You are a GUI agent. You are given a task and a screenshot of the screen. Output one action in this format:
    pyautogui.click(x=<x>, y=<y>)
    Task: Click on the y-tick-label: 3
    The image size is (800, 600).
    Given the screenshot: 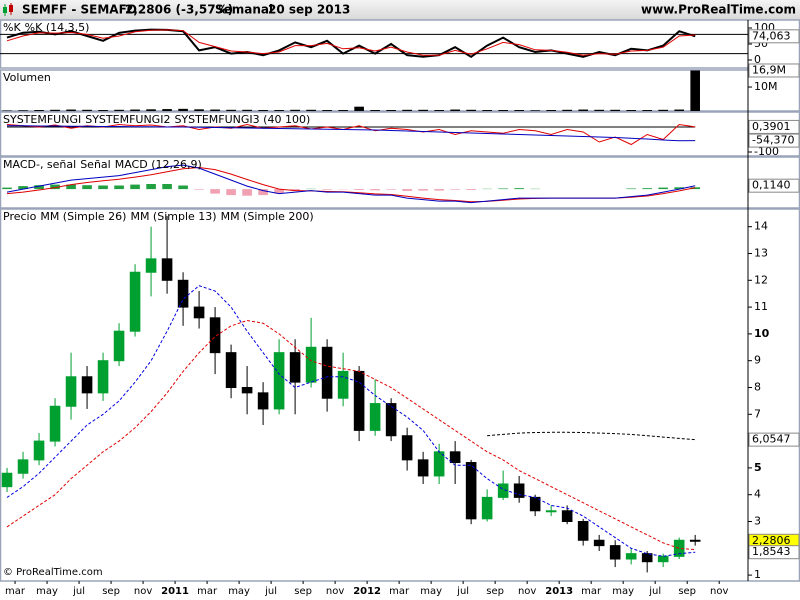 What is the action you would take?
    pyautogui.click(x=757, y=521)
    